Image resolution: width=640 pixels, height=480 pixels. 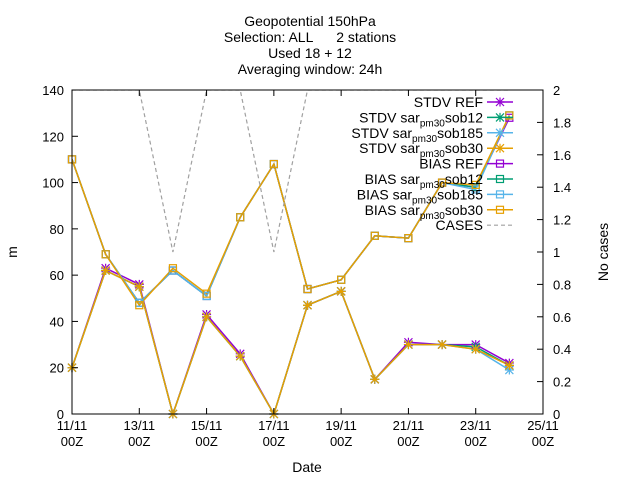 What do you see at coordinates (274, 425) in the screenshot?
I see `x-tick-label: 17/11` at bounding box center [274, 425].